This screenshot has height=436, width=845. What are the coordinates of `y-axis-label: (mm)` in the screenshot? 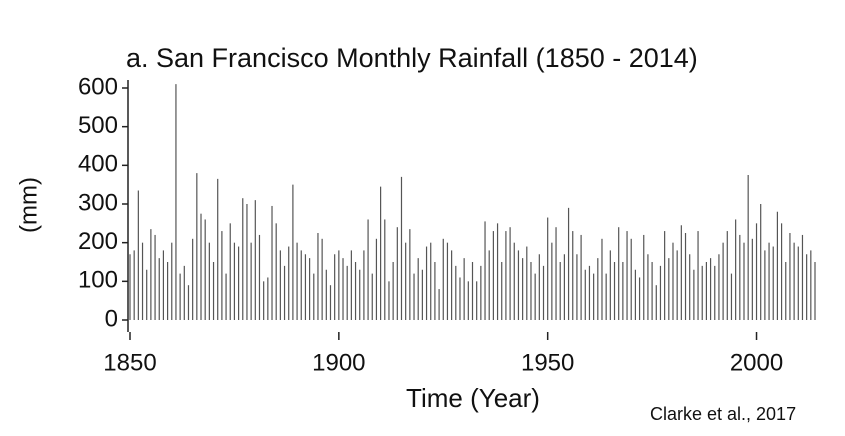 It's located at (28, 205).